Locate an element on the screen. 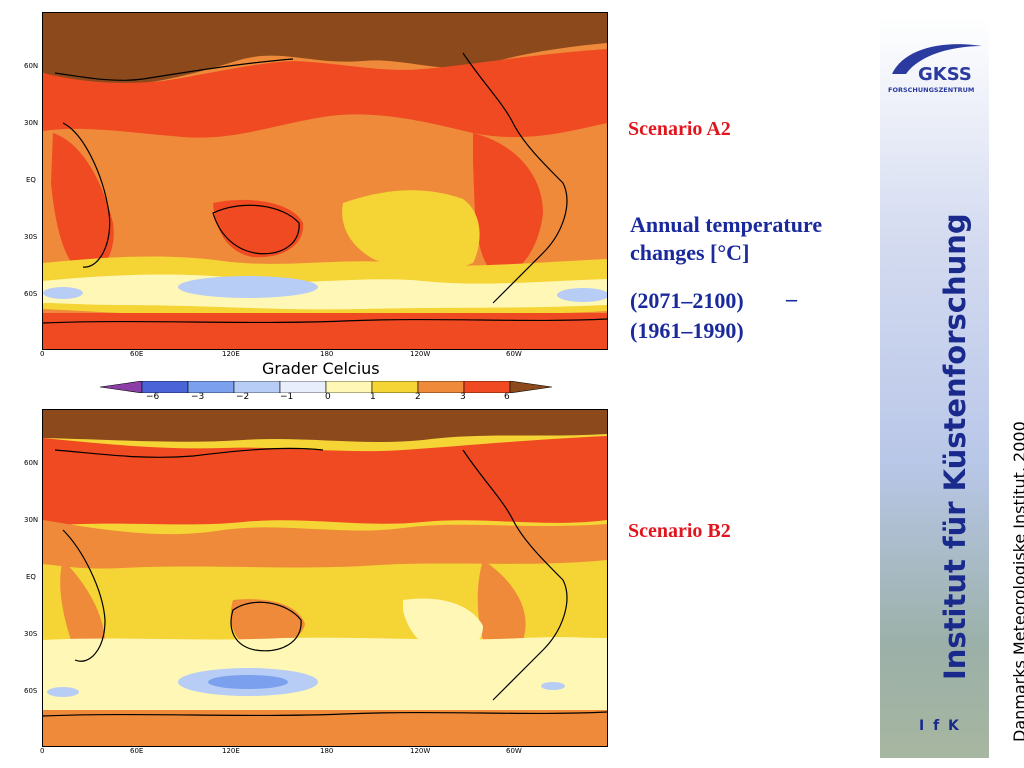 The image size is (1024, 768). gkss-logo-text: GKSS is located at coordinates (945, 74).